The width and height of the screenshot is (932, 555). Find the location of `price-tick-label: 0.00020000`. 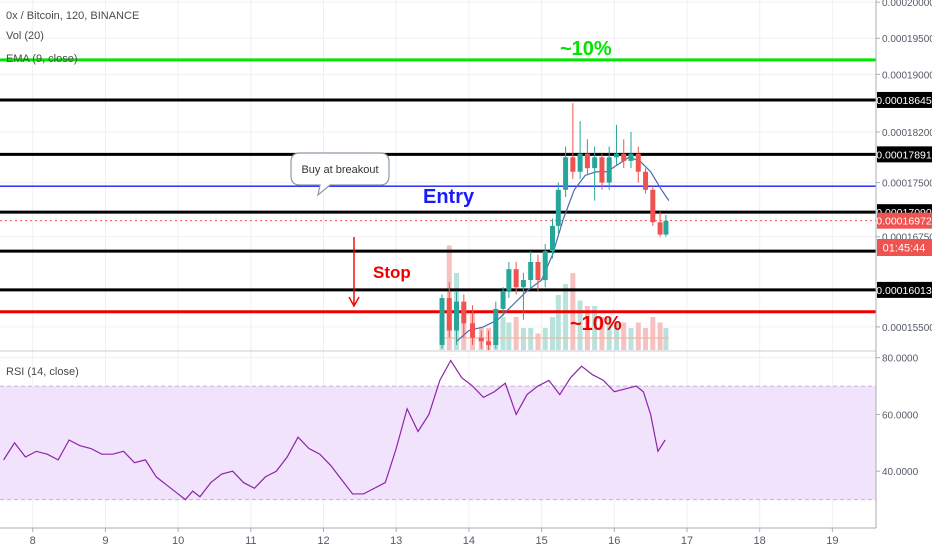

price-tick-label: 0.00020000 is located at coordinates (907, 4).